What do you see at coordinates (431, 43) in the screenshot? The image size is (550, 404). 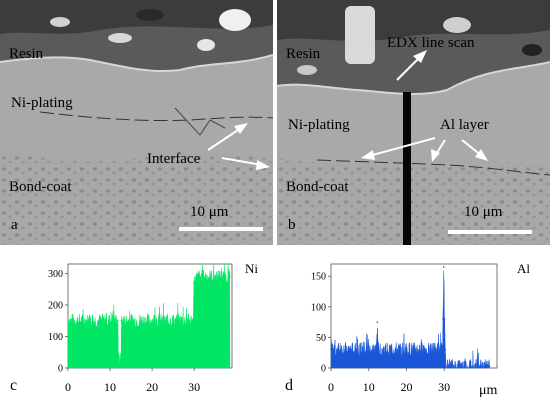 I see `label-edx-line-scan: EDX line scan` at bounding box center [431, 43].